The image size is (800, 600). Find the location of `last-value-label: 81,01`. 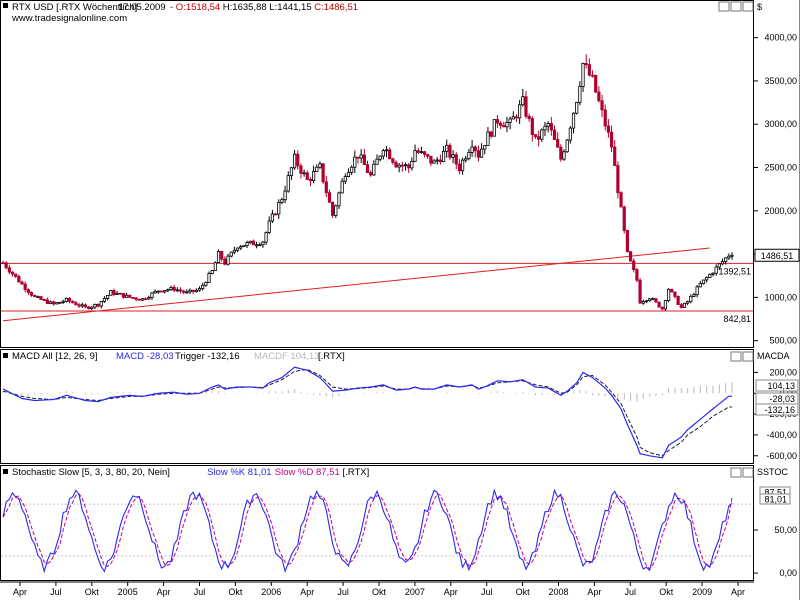

last-value-label: 81,01 is located at coordinates (775, 500).